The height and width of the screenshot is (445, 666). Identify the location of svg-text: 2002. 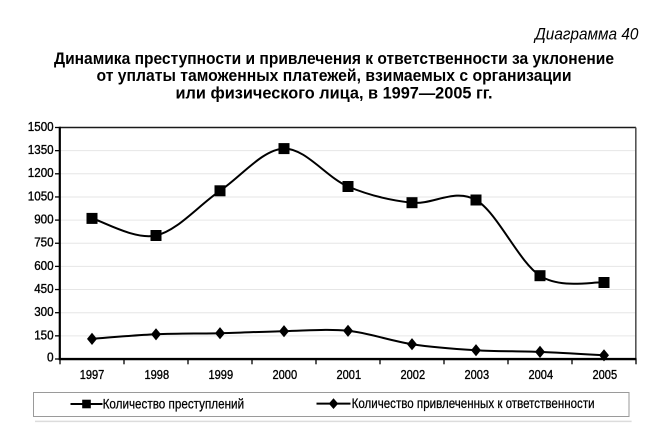
(413, 374).